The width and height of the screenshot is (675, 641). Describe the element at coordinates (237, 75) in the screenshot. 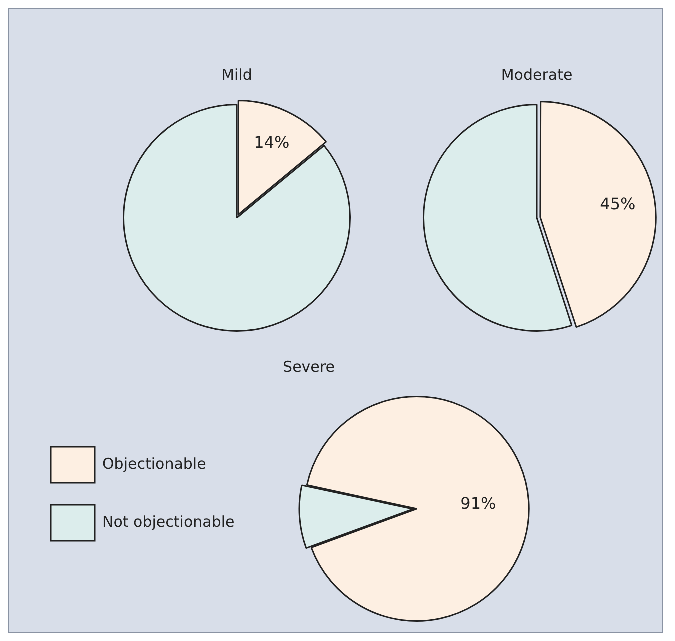

I see `chart-title: Mild` at that location.